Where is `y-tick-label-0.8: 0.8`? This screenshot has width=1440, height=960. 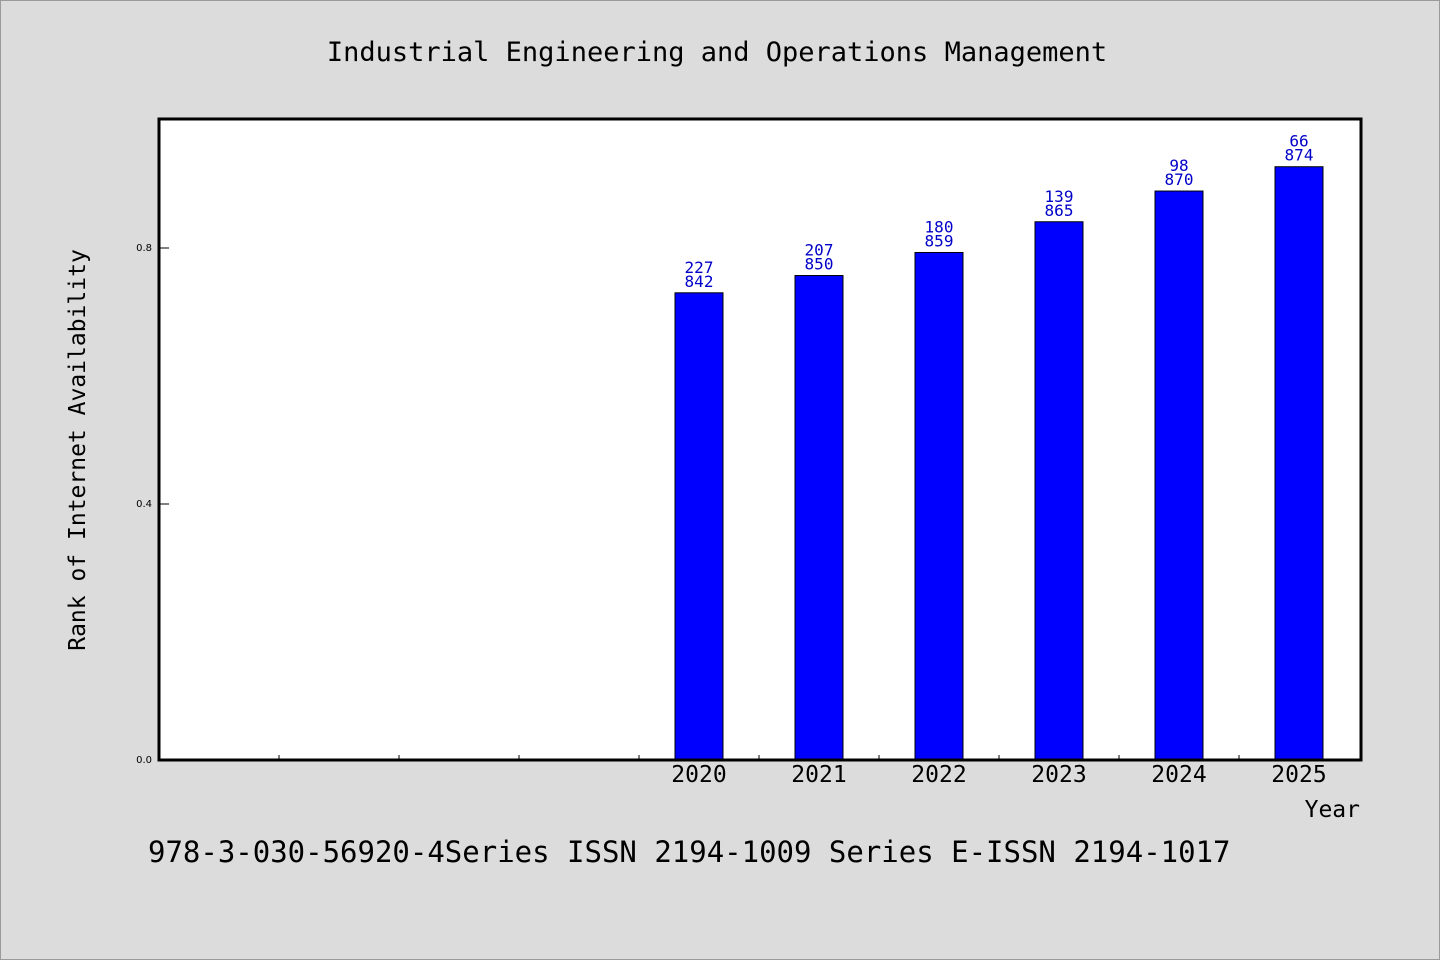 y-tick-label-0.8: 0.8 is located at coordinates (144, 248).